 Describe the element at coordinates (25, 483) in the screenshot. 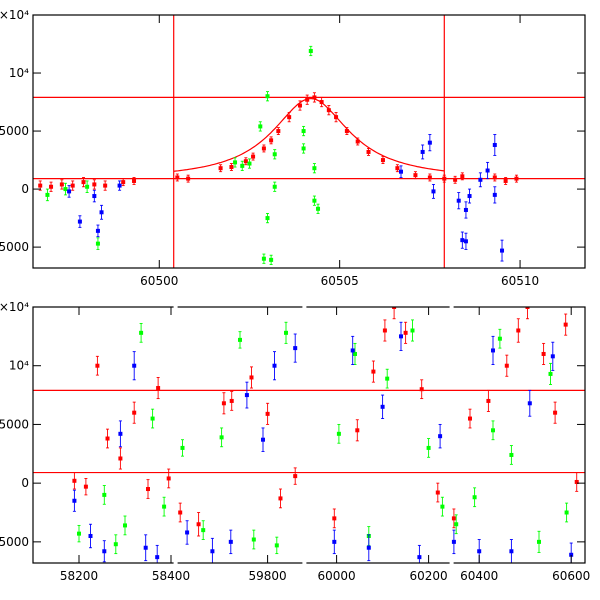

I see `y-tick-label: 0` at that location.